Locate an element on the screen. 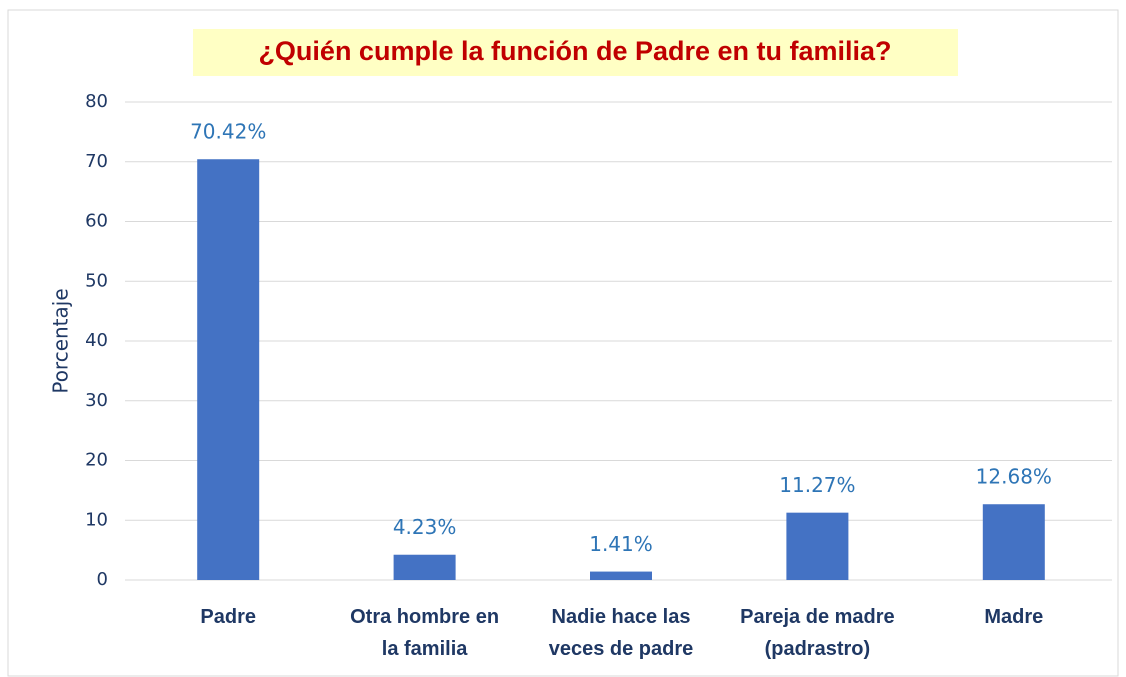 This screenshot has width=1126, height=677. y-tick-label: 60 is located at coordinates (96, 221).